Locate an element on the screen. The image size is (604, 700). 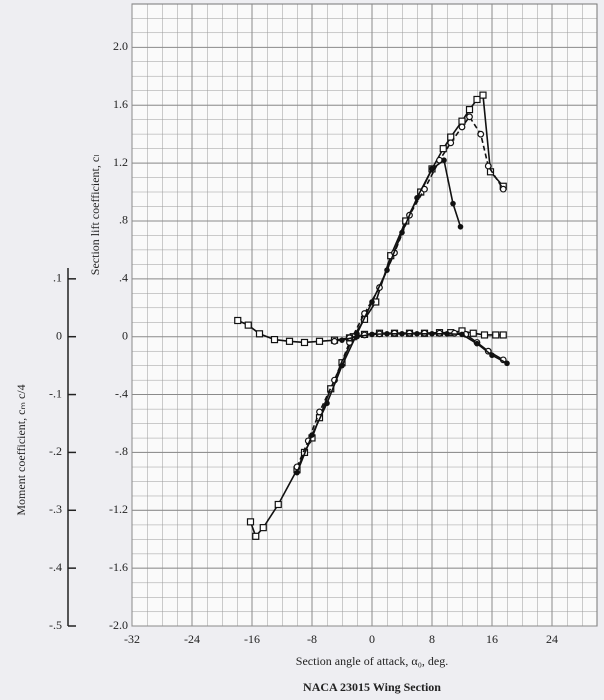
y-tick-label: -.4 is located at coordinates (121, 393).